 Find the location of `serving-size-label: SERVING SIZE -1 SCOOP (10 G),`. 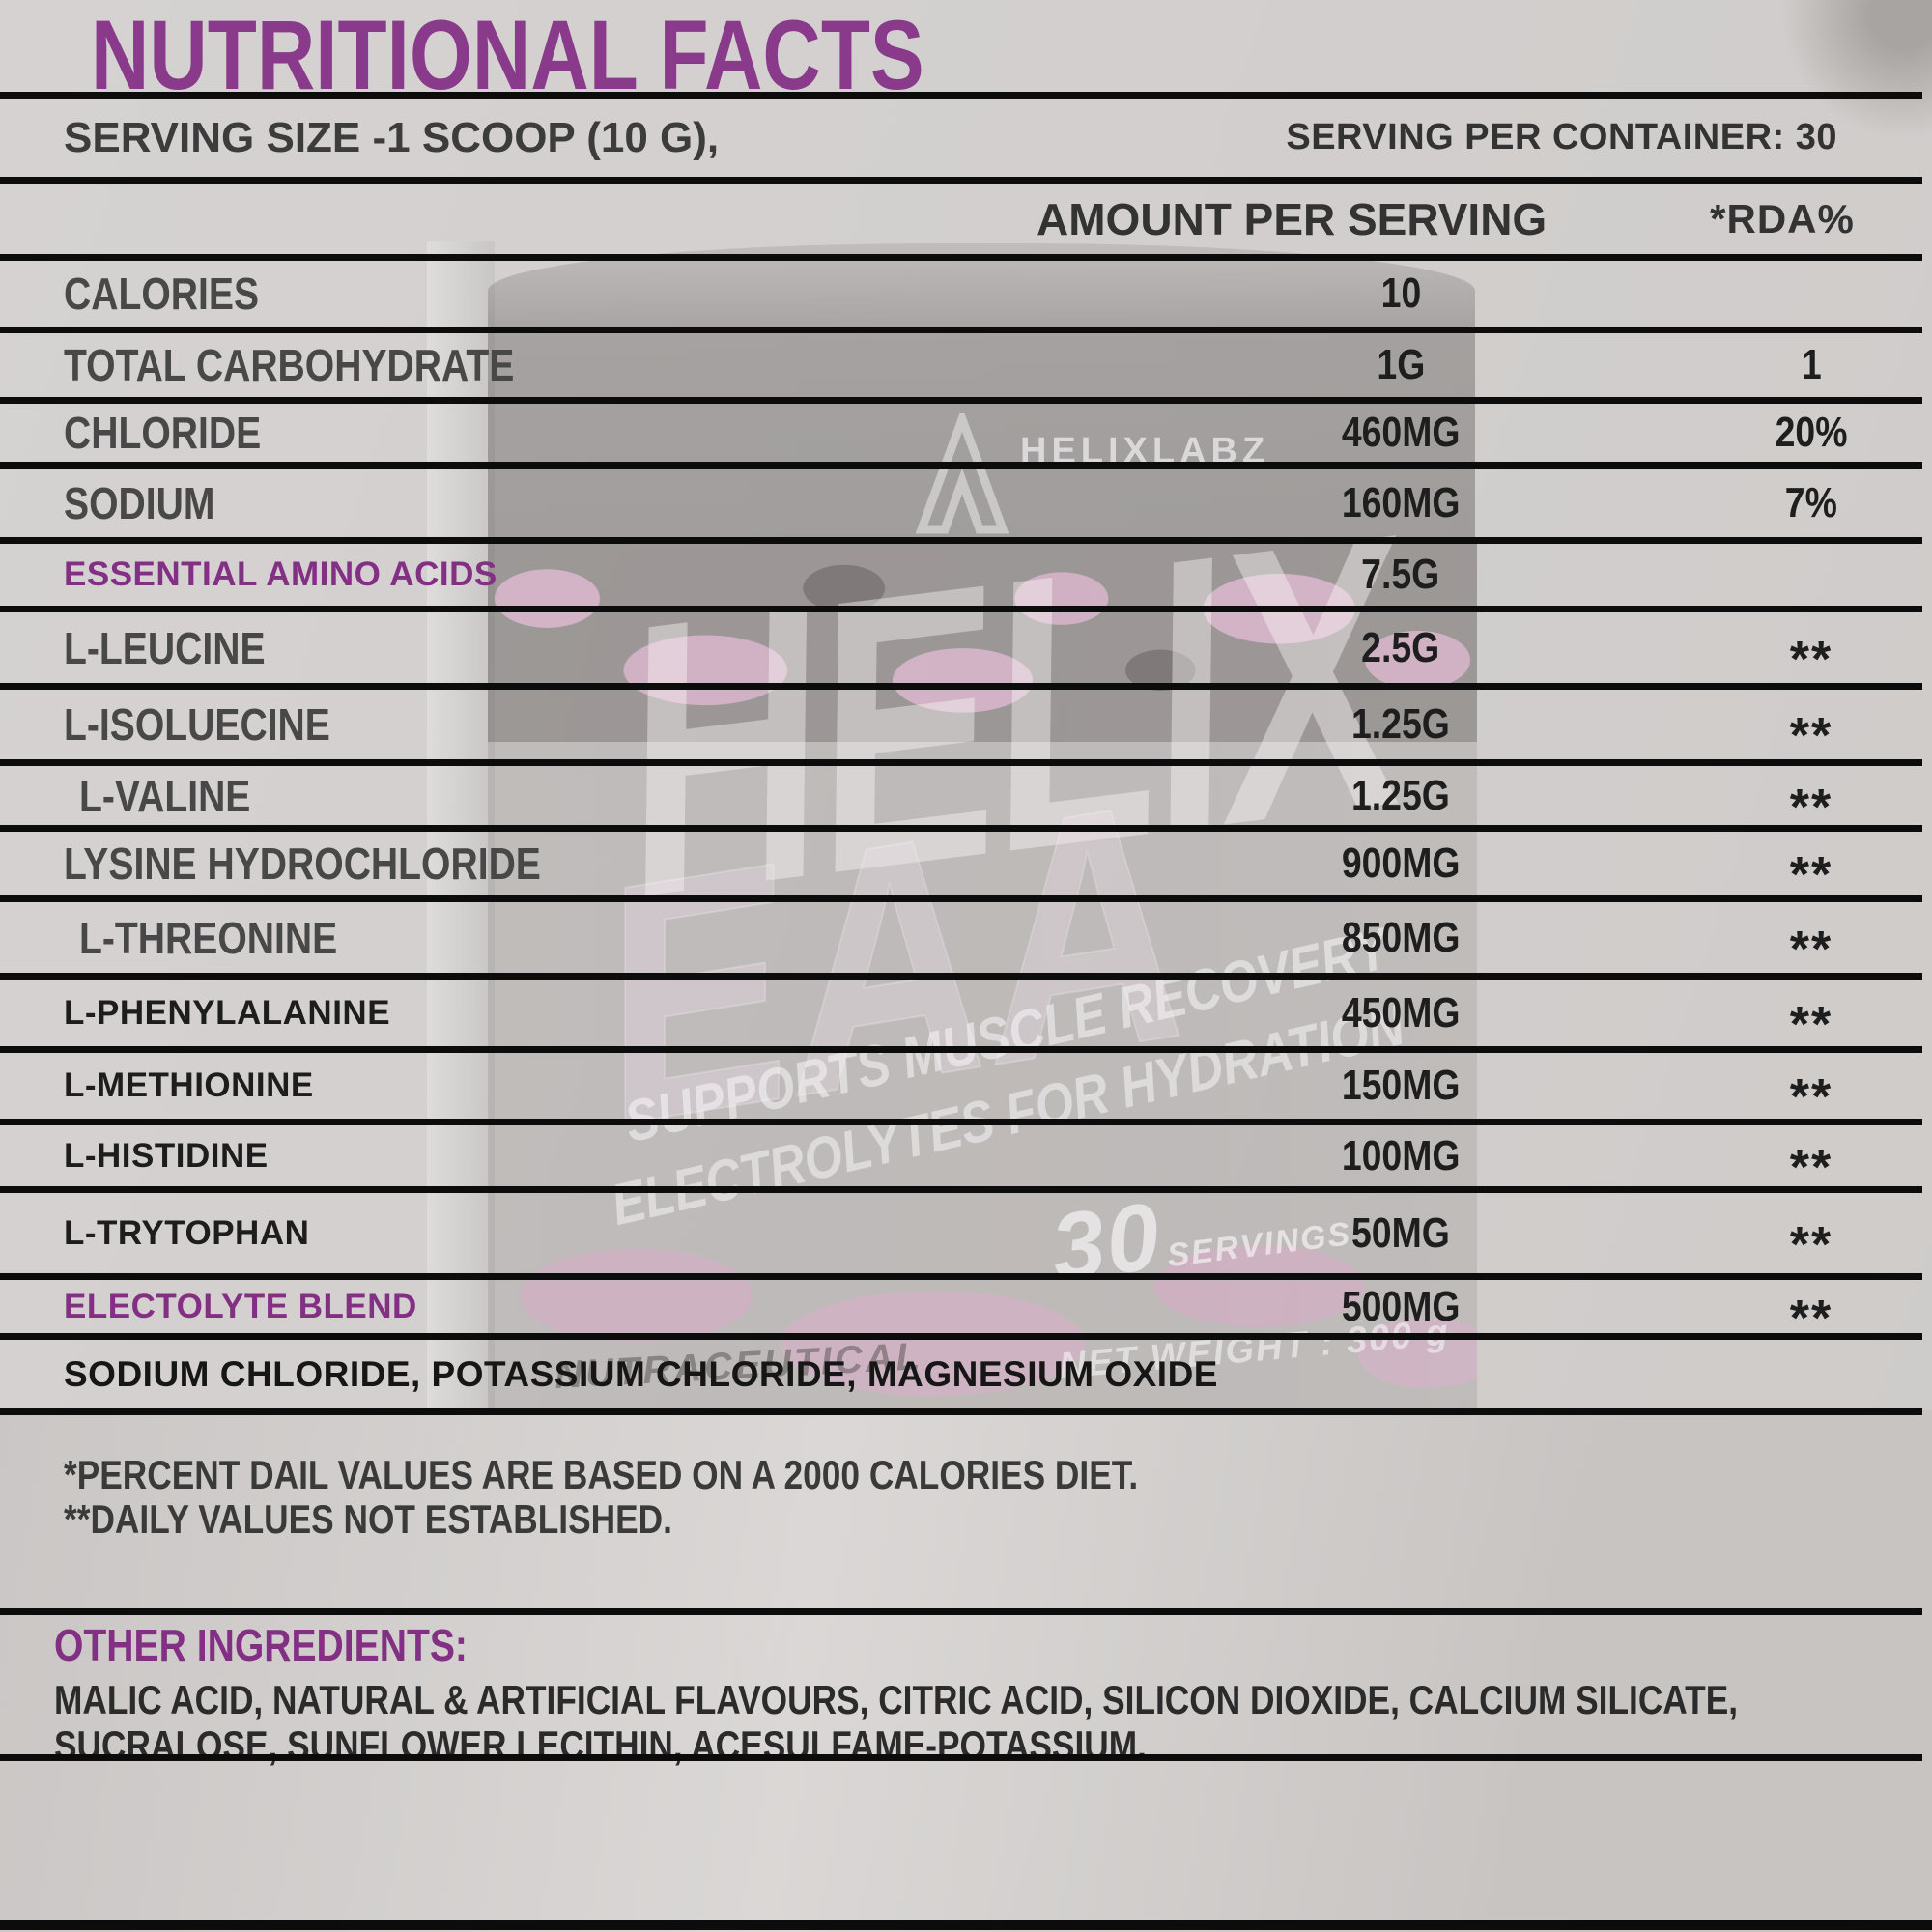

serving-size-label: SERVING SIZE -1 SCOOP (10 G), is located at coordinates (391, 138).